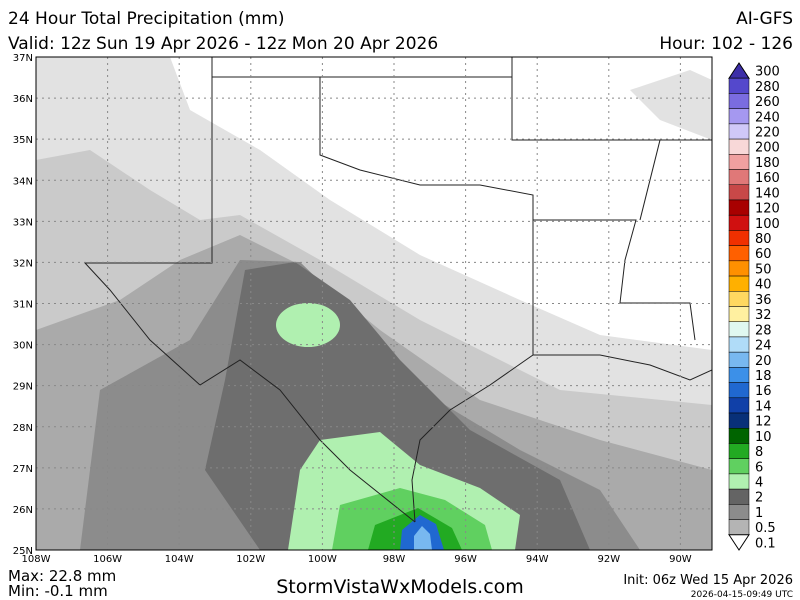 This screenshot has width=800, height=600. I want to click on colorbar-label: 18, so click(763, 376).